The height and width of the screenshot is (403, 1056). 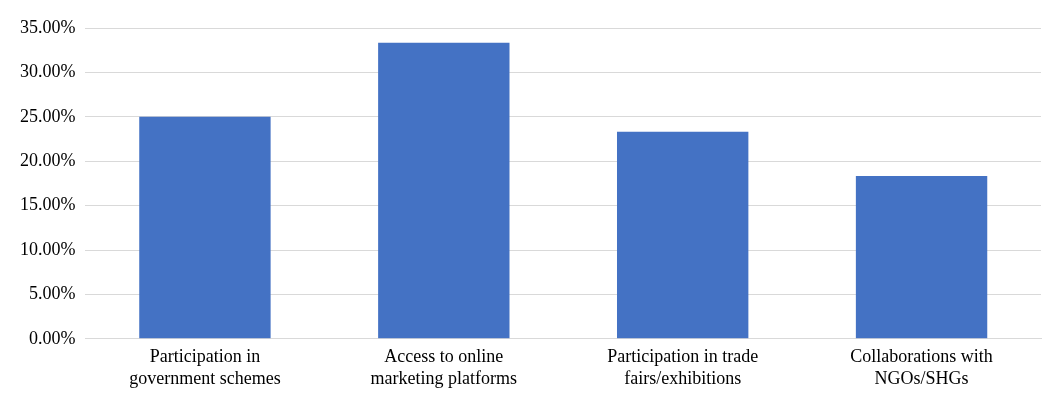 What do you see at coordinates (205, 367) in the screenshot?
I see `x-tick-label: Participation in government schemes` at bounding box center [205, 367].